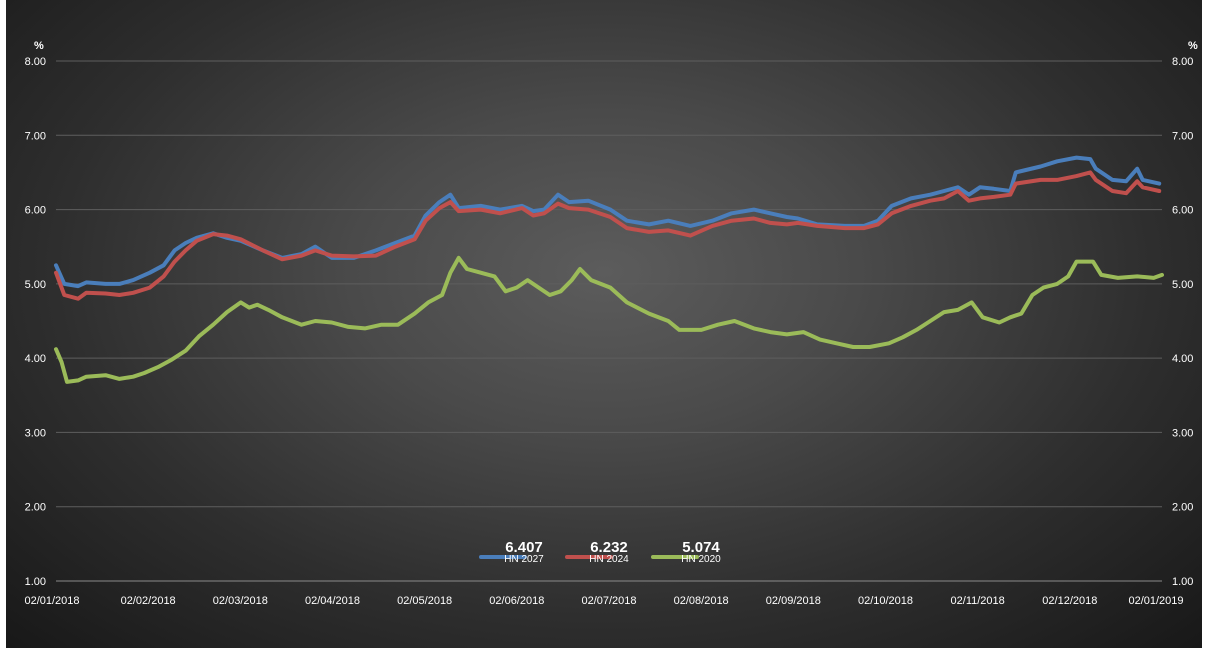 The image size is (1206, 653). I want to click on x-tick-label: 02/01/2018, so click(51, 601).